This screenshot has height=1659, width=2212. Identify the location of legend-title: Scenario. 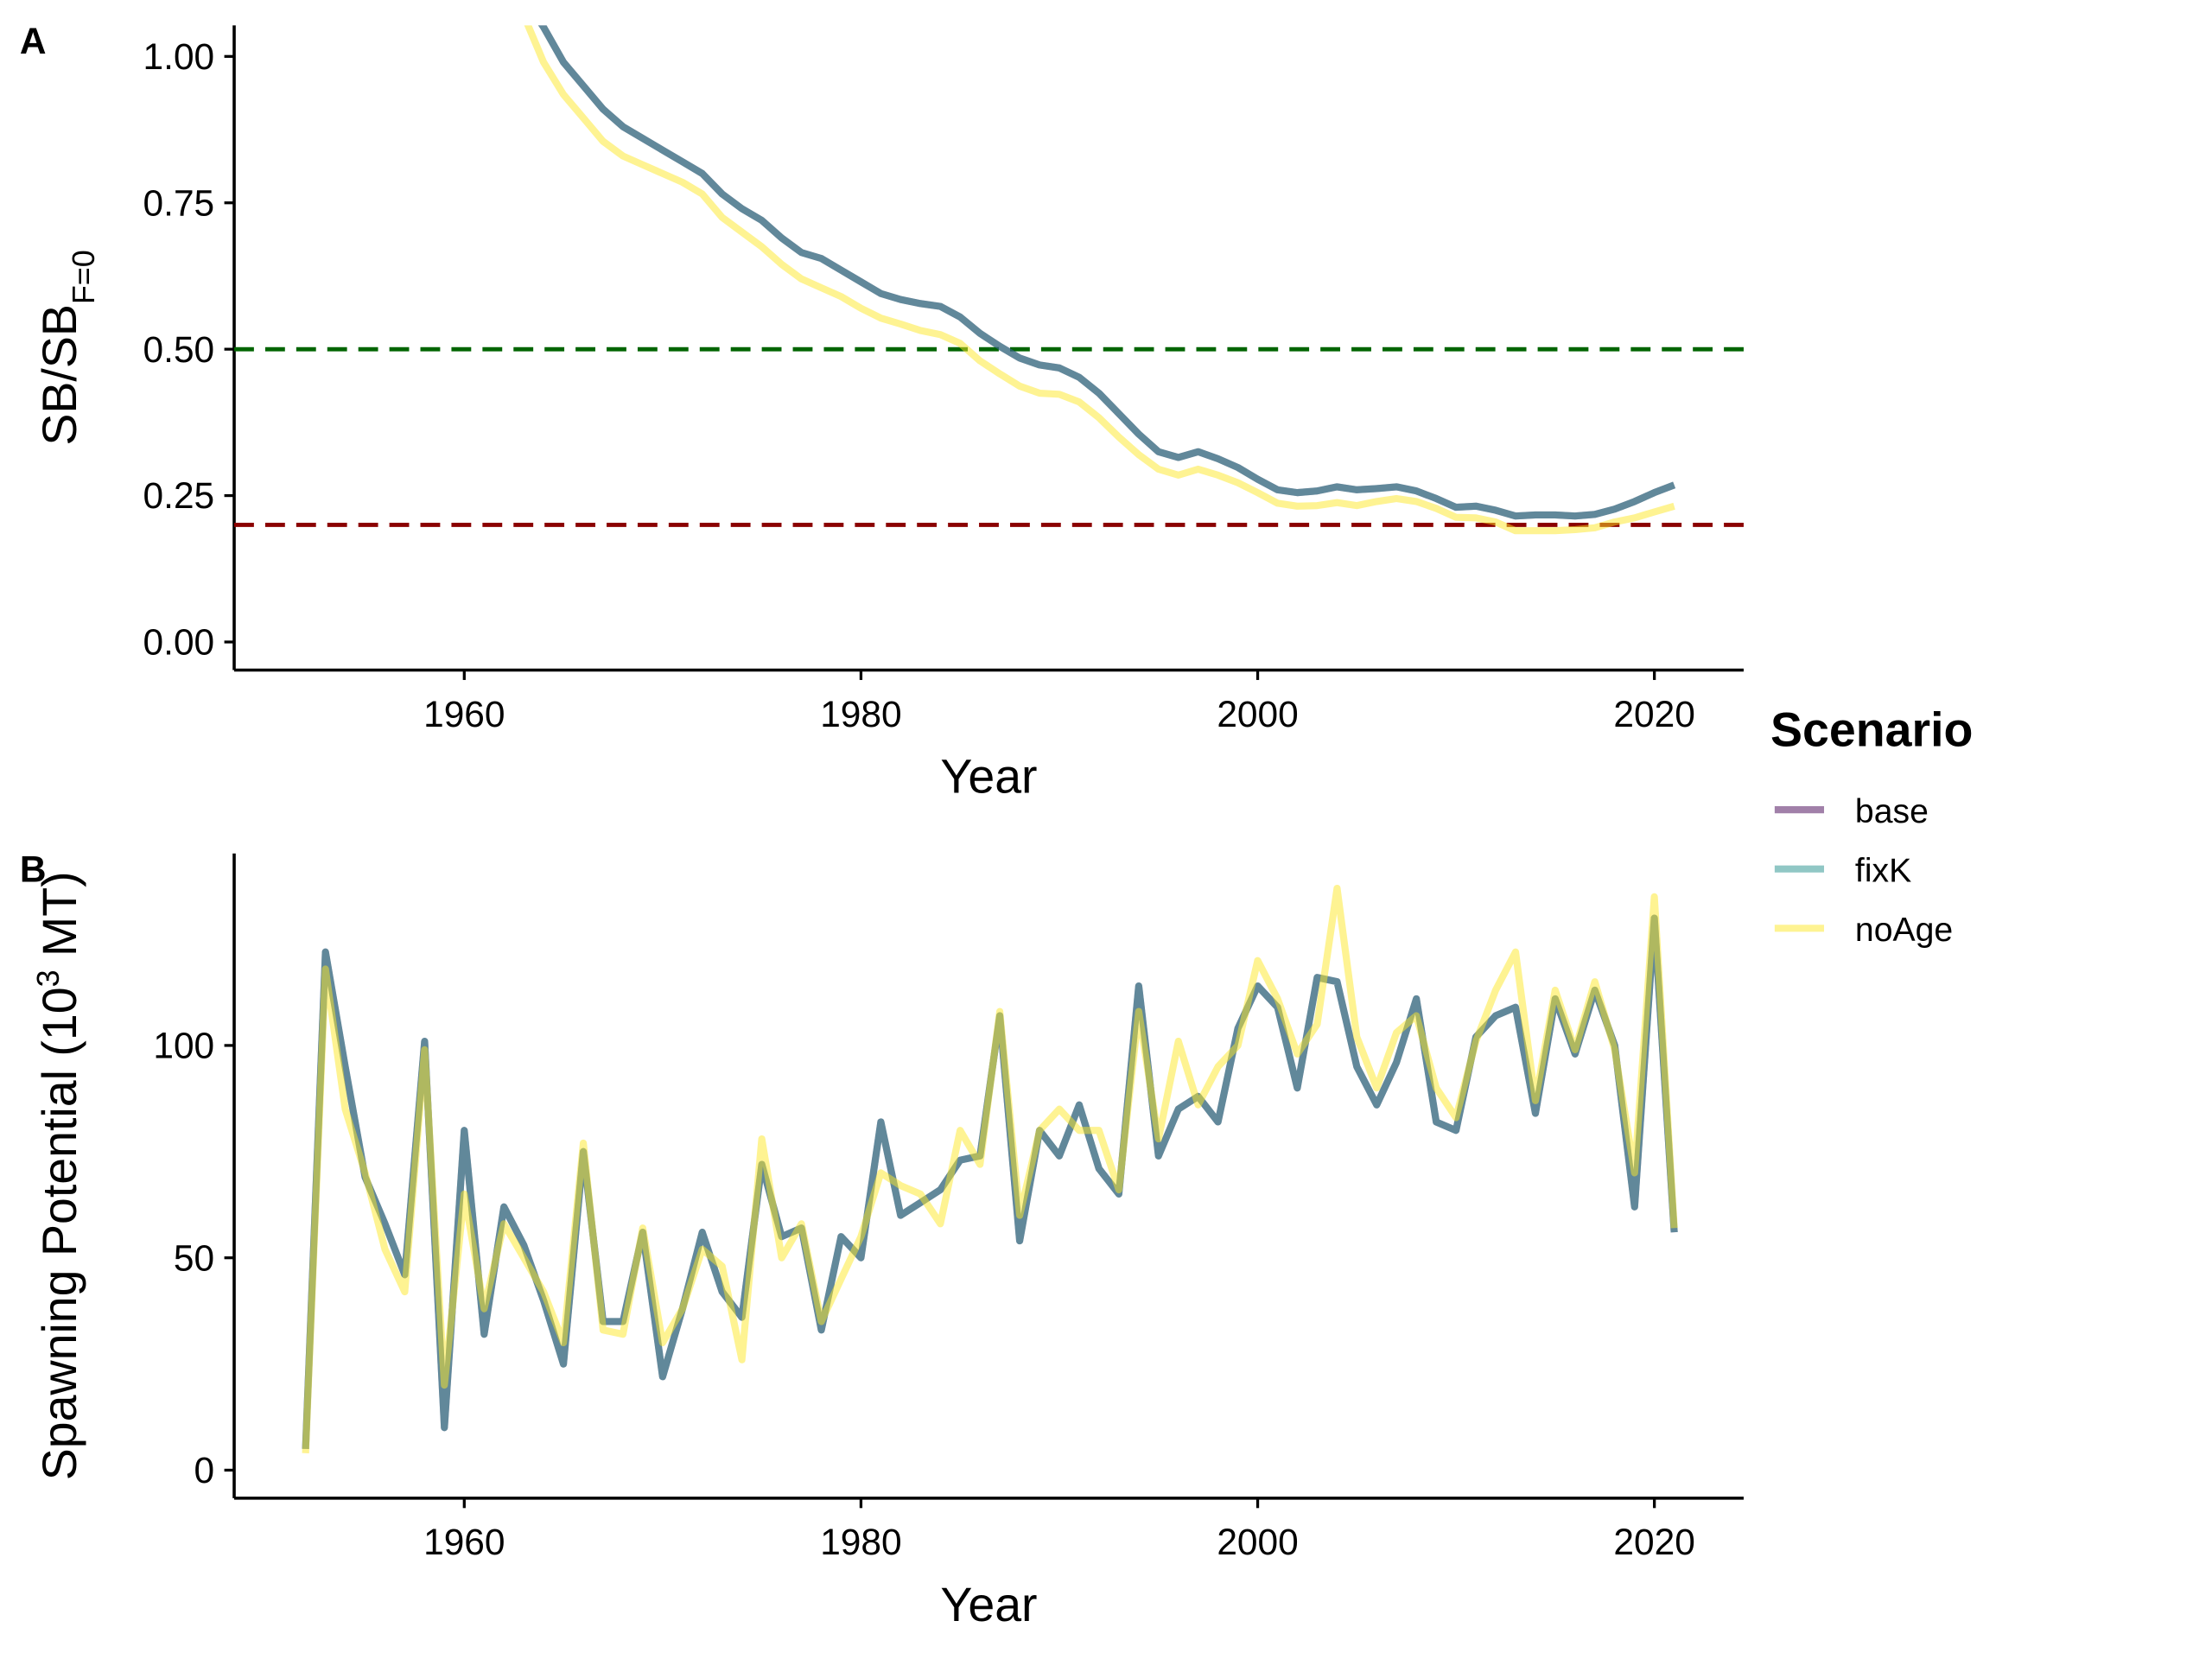
(1871, 730).